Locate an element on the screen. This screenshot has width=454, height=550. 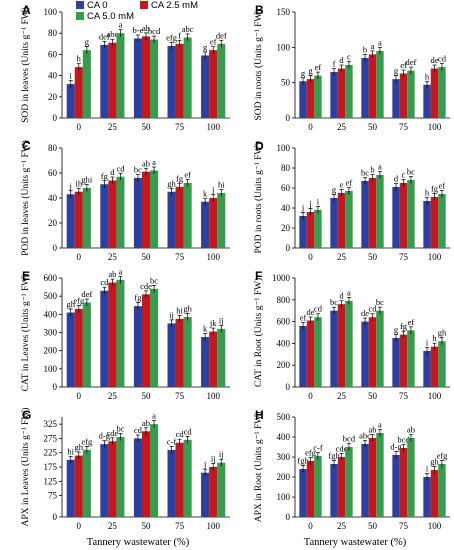
y-tick-label: 325 is located at coordinates (51, 424).